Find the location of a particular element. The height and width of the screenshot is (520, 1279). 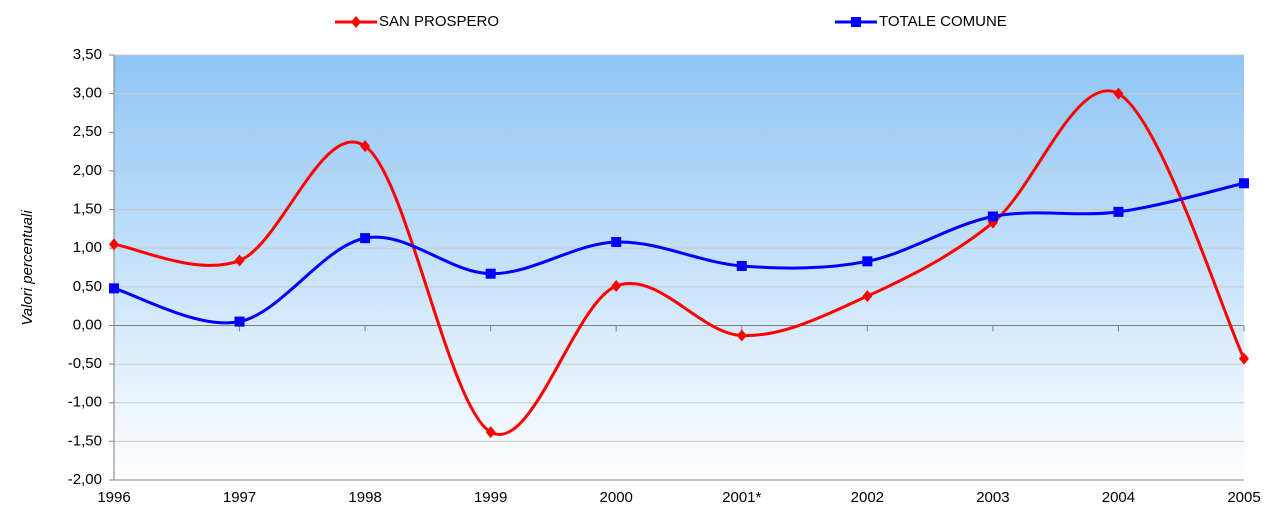

y-axis-label: Valori percentuali is located at coordinates (27, 268).